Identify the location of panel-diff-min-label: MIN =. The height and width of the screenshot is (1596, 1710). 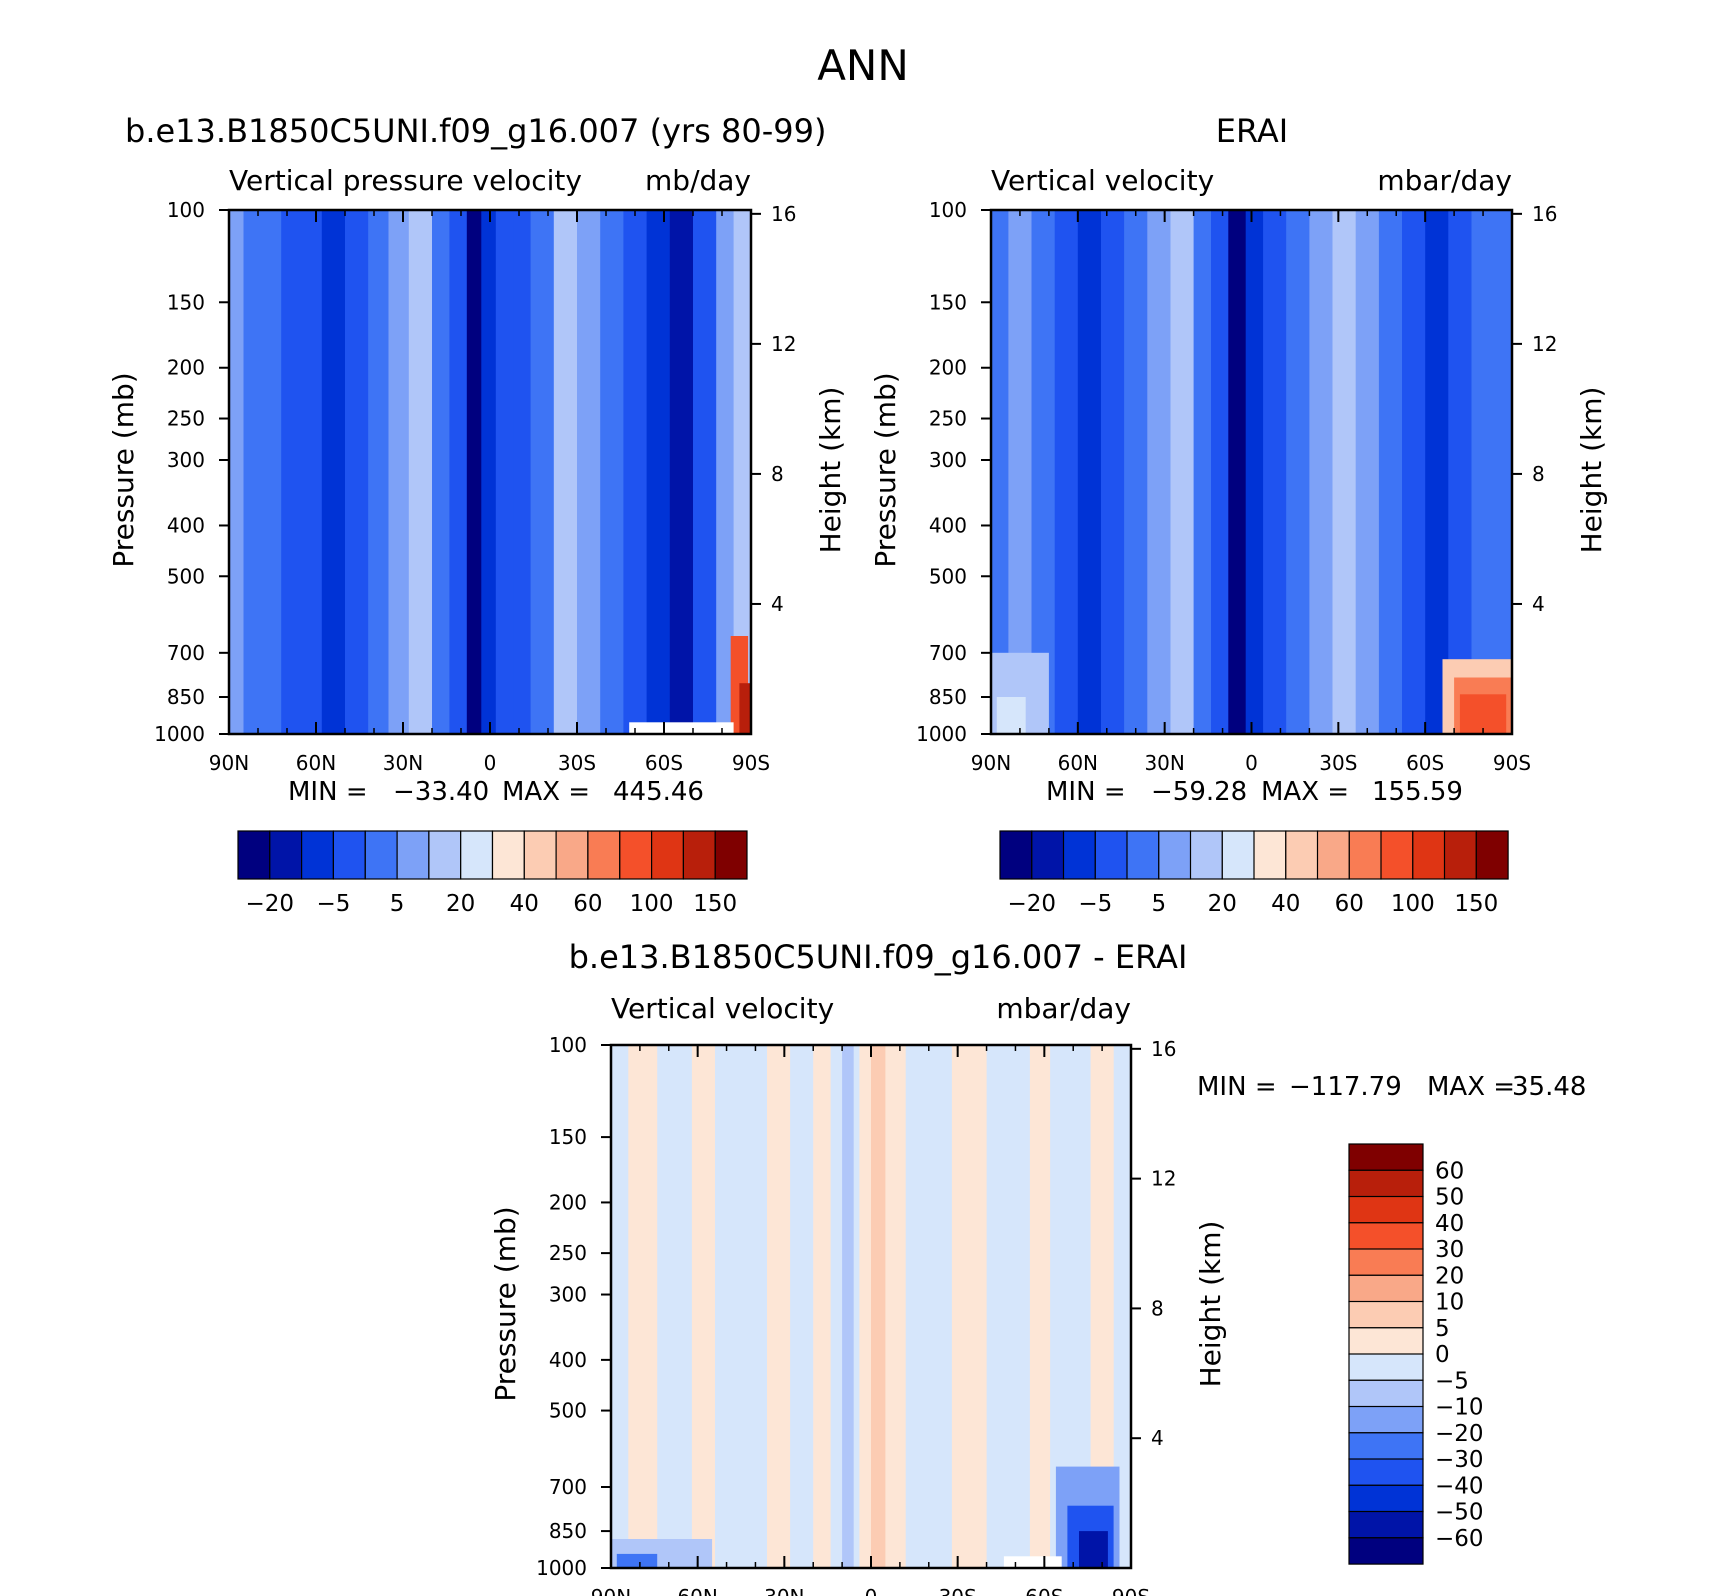
(1237, 1087).